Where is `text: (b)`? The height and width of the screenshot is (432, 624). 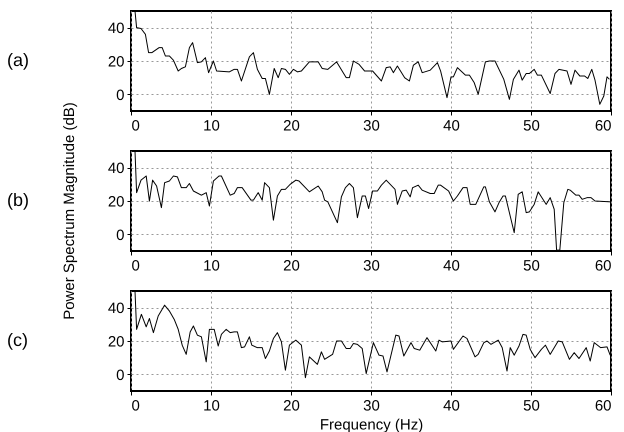
text: (b) is located at coordinates (18, 200).